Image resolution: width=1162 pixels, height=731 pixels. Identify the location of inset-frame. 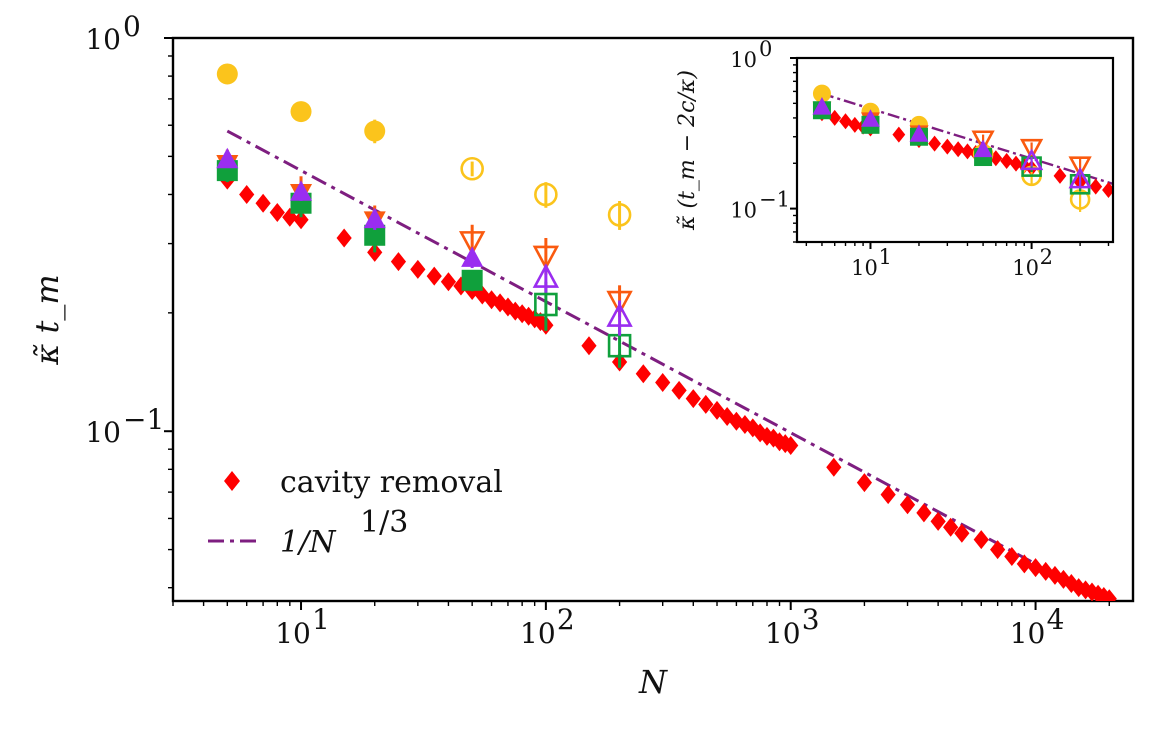
(955, 150).